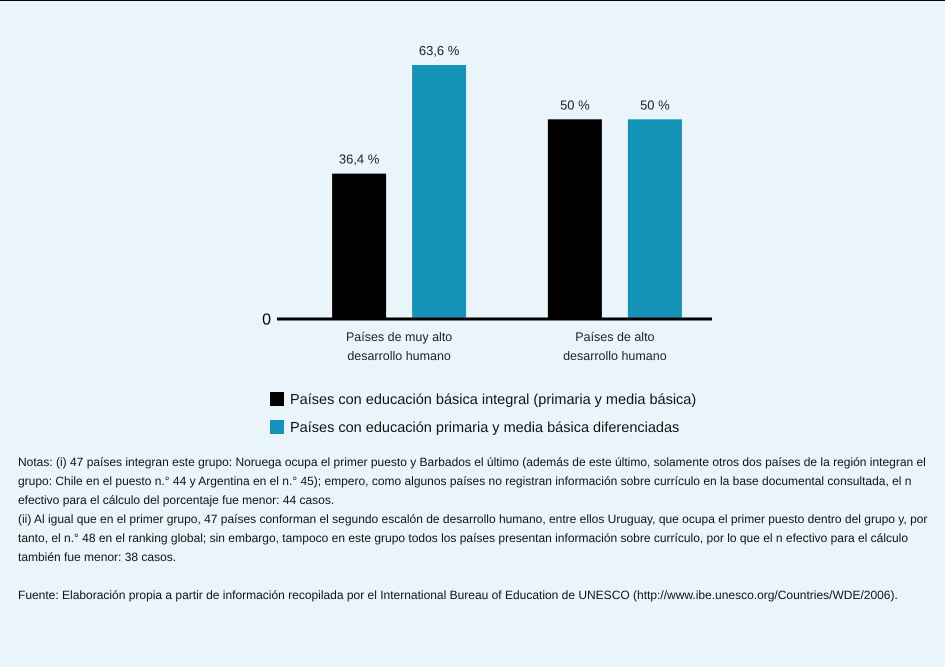  Describe the element at coordinates (399, 346) in the screenshot. I see `x-tick-label: Países de muy alto desarrollo humano` at that location.